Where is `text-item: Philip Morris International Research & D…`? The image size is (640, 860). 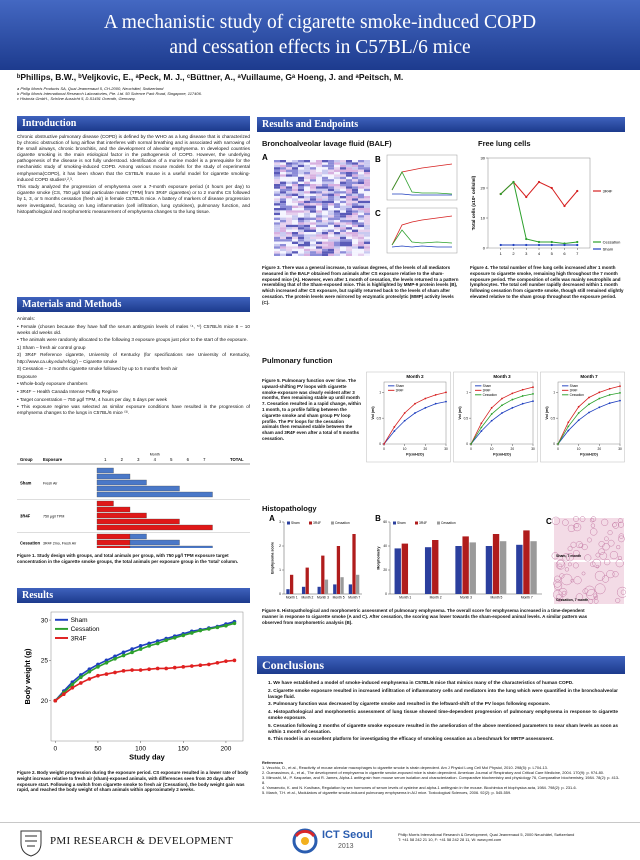
text-item: Philip Morris International Research & D… is located at coordinates (486, 834).